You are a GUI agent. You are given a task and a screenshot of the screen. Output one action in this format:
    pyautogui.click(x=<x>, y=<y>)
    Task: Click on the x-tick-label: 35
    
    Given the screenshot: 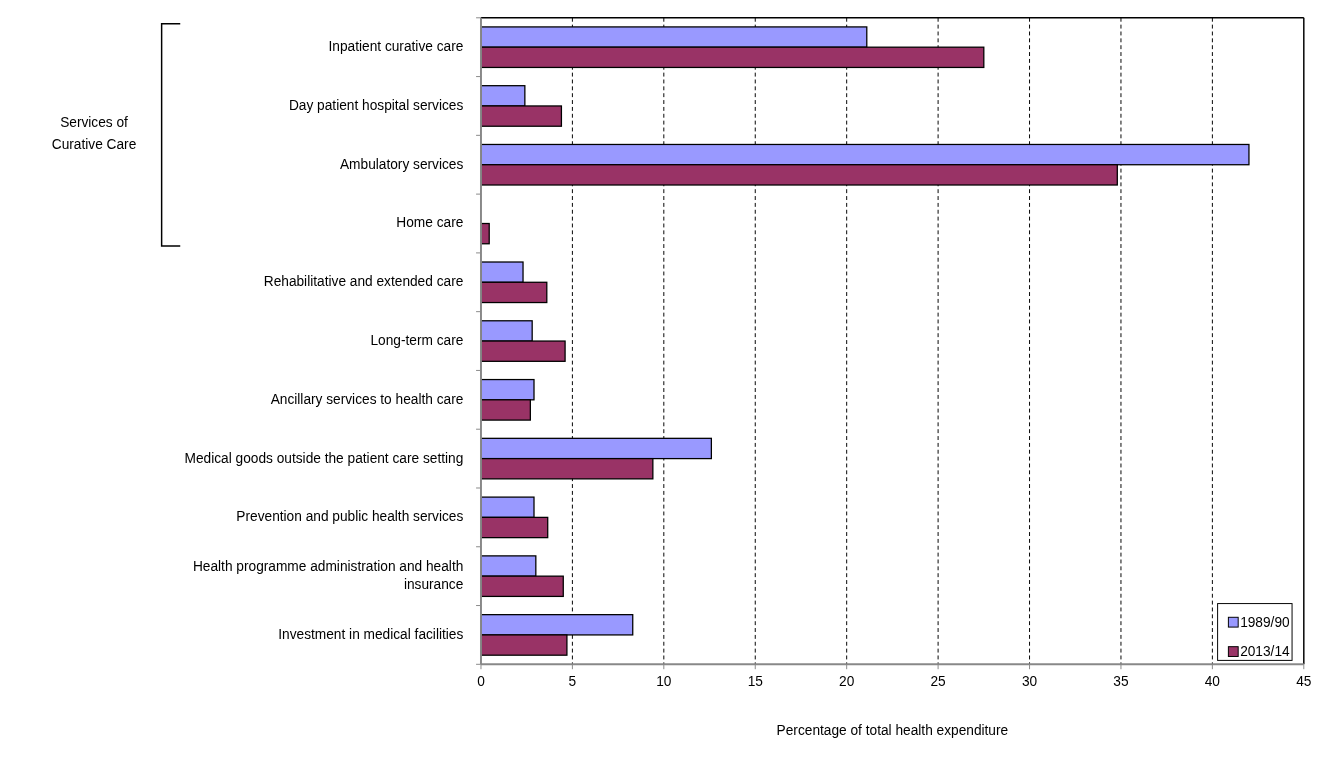 What is the action you would take?
    pyautogui.click(x=1121, y=681)
    